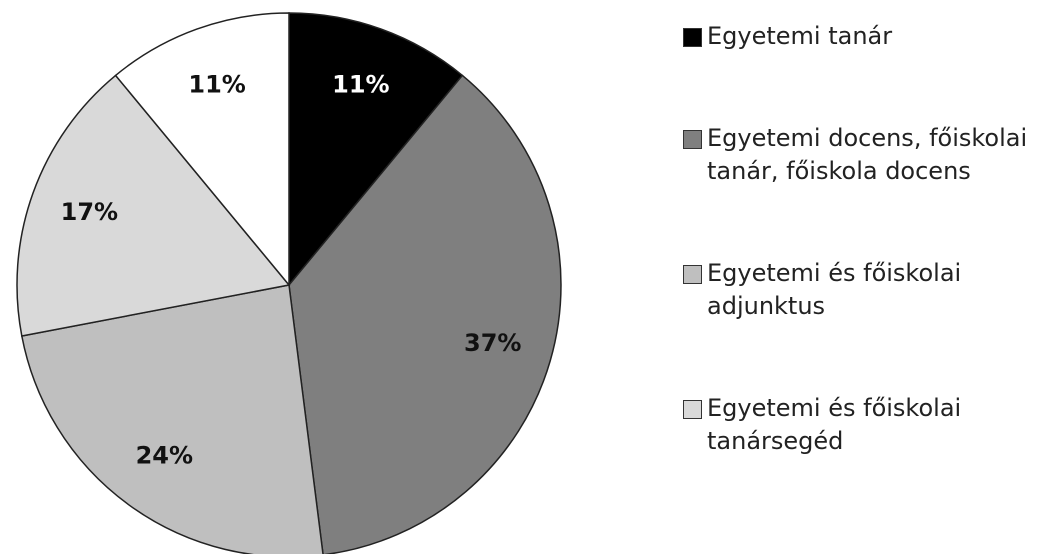 Image resolution: width=1061 pixels, height=554 pixels. I want to click on data-label: 17%, so click(89, 212).